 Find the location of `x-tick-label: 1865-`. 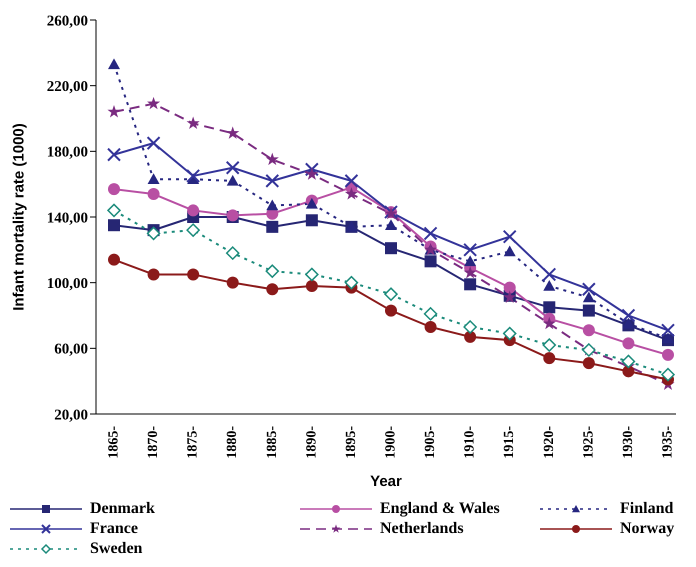

x-tick-label: 1865- is located at coordinates (114, 442).